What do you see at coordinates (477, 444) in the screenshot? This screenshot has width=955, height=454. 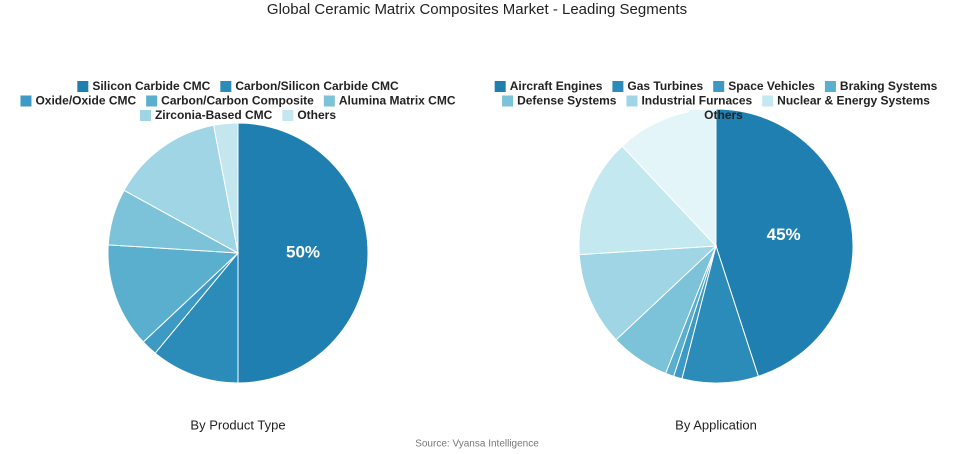 I see `source: Source: Vyansa Intelligence` at bounding box center [477, 444].